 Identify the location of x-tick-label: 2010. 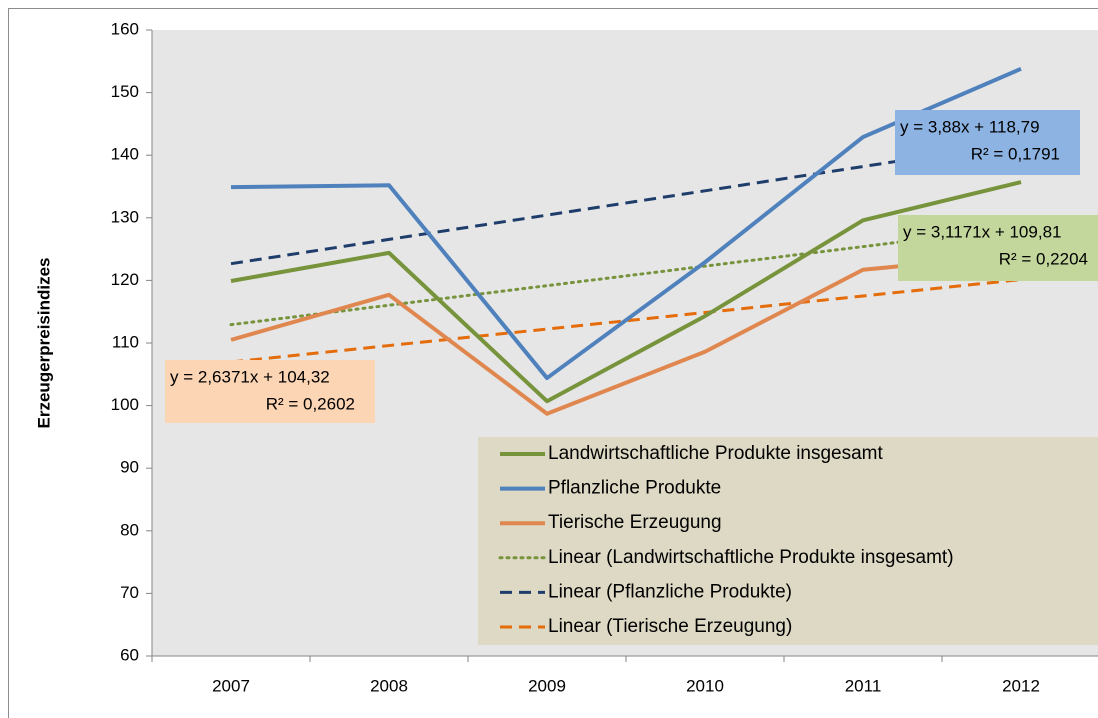
(705, 685).